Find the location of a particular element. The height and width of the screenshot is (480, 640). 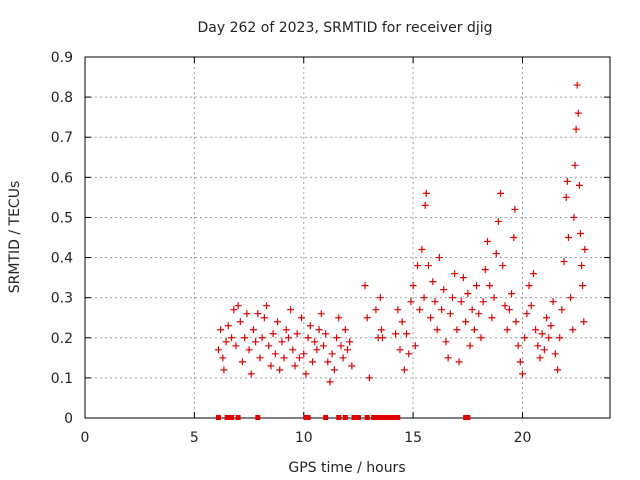

x-tick-label: 20 is located at coordinates (523, 438).